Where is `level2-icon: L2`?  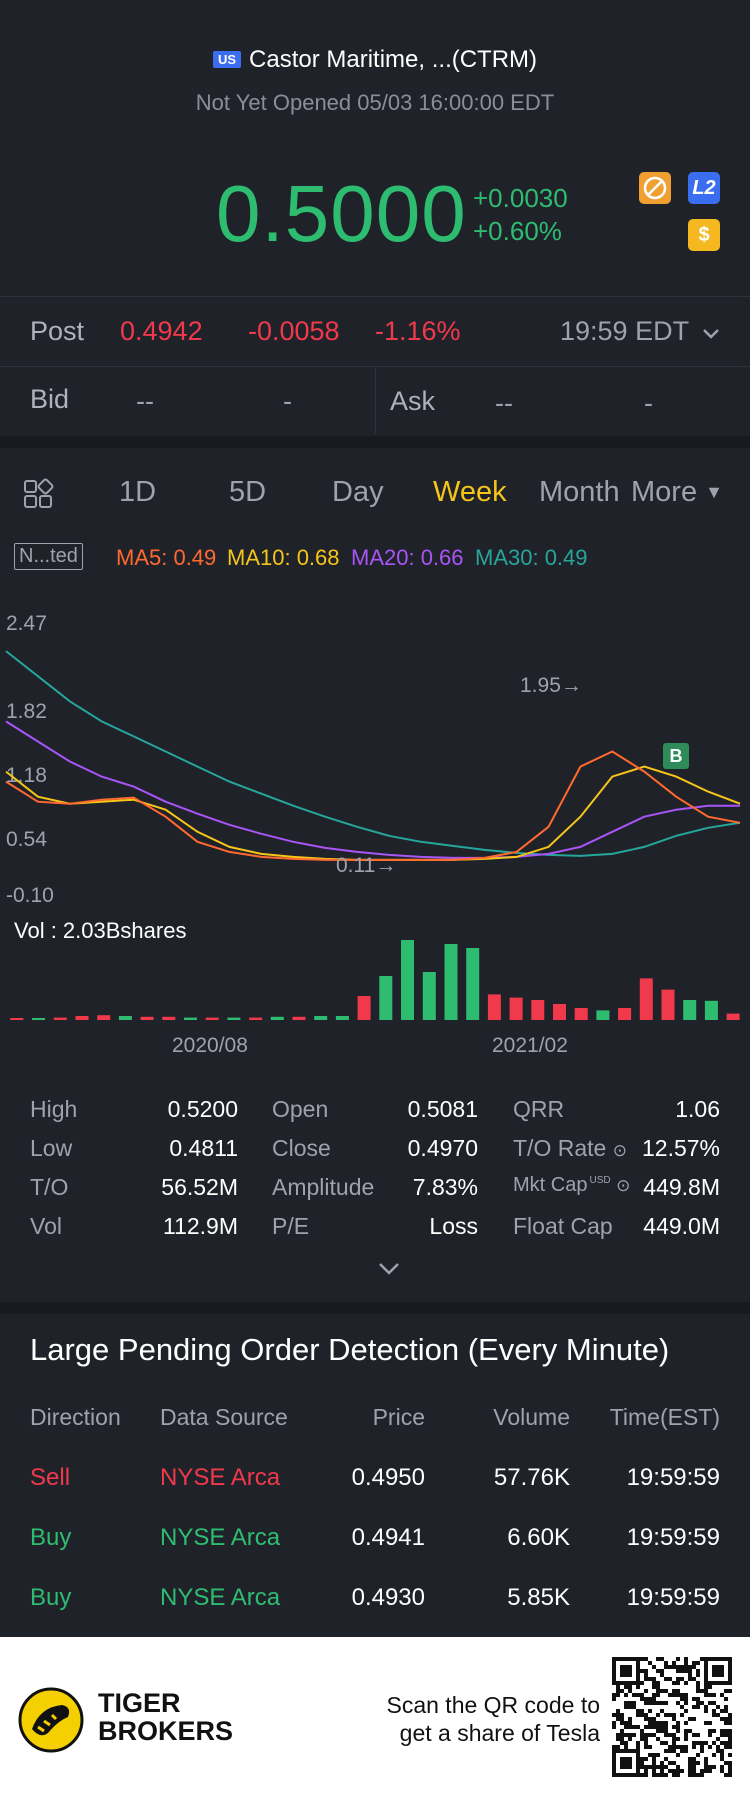
level2-icon: L2 is located at coordinates (704, 188).